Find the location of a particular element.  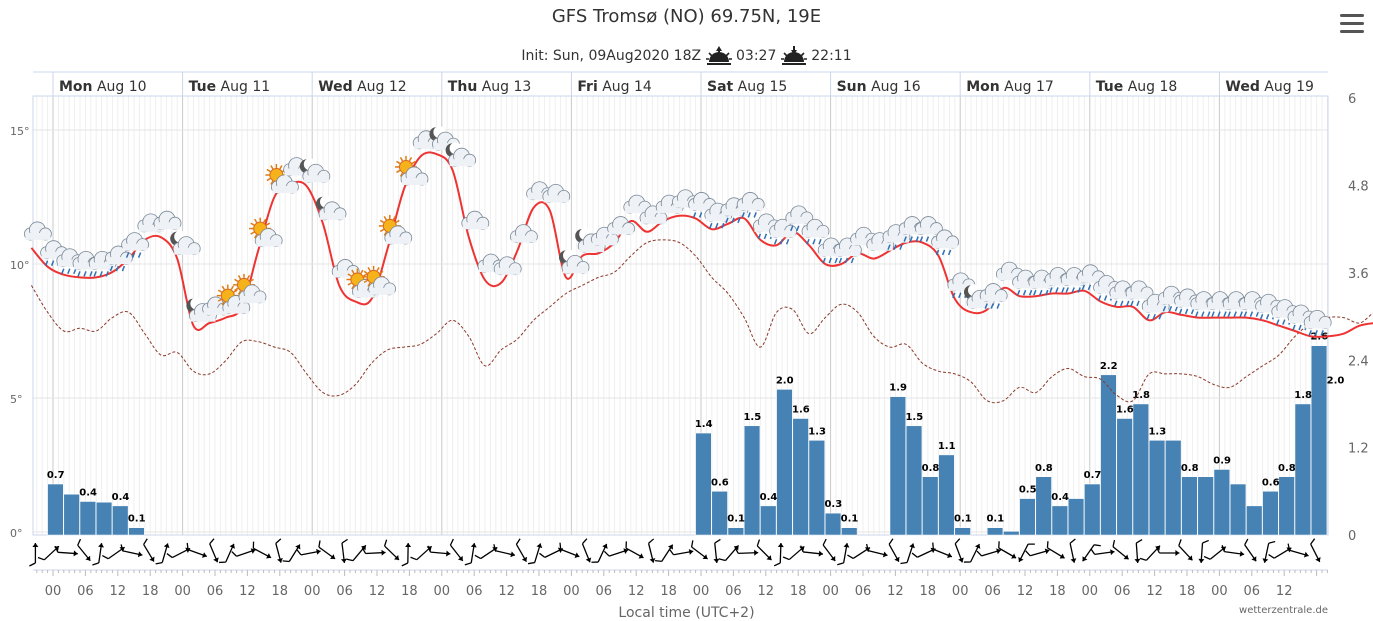

precip-label: 1.9 is located at coordinates (898, 388).